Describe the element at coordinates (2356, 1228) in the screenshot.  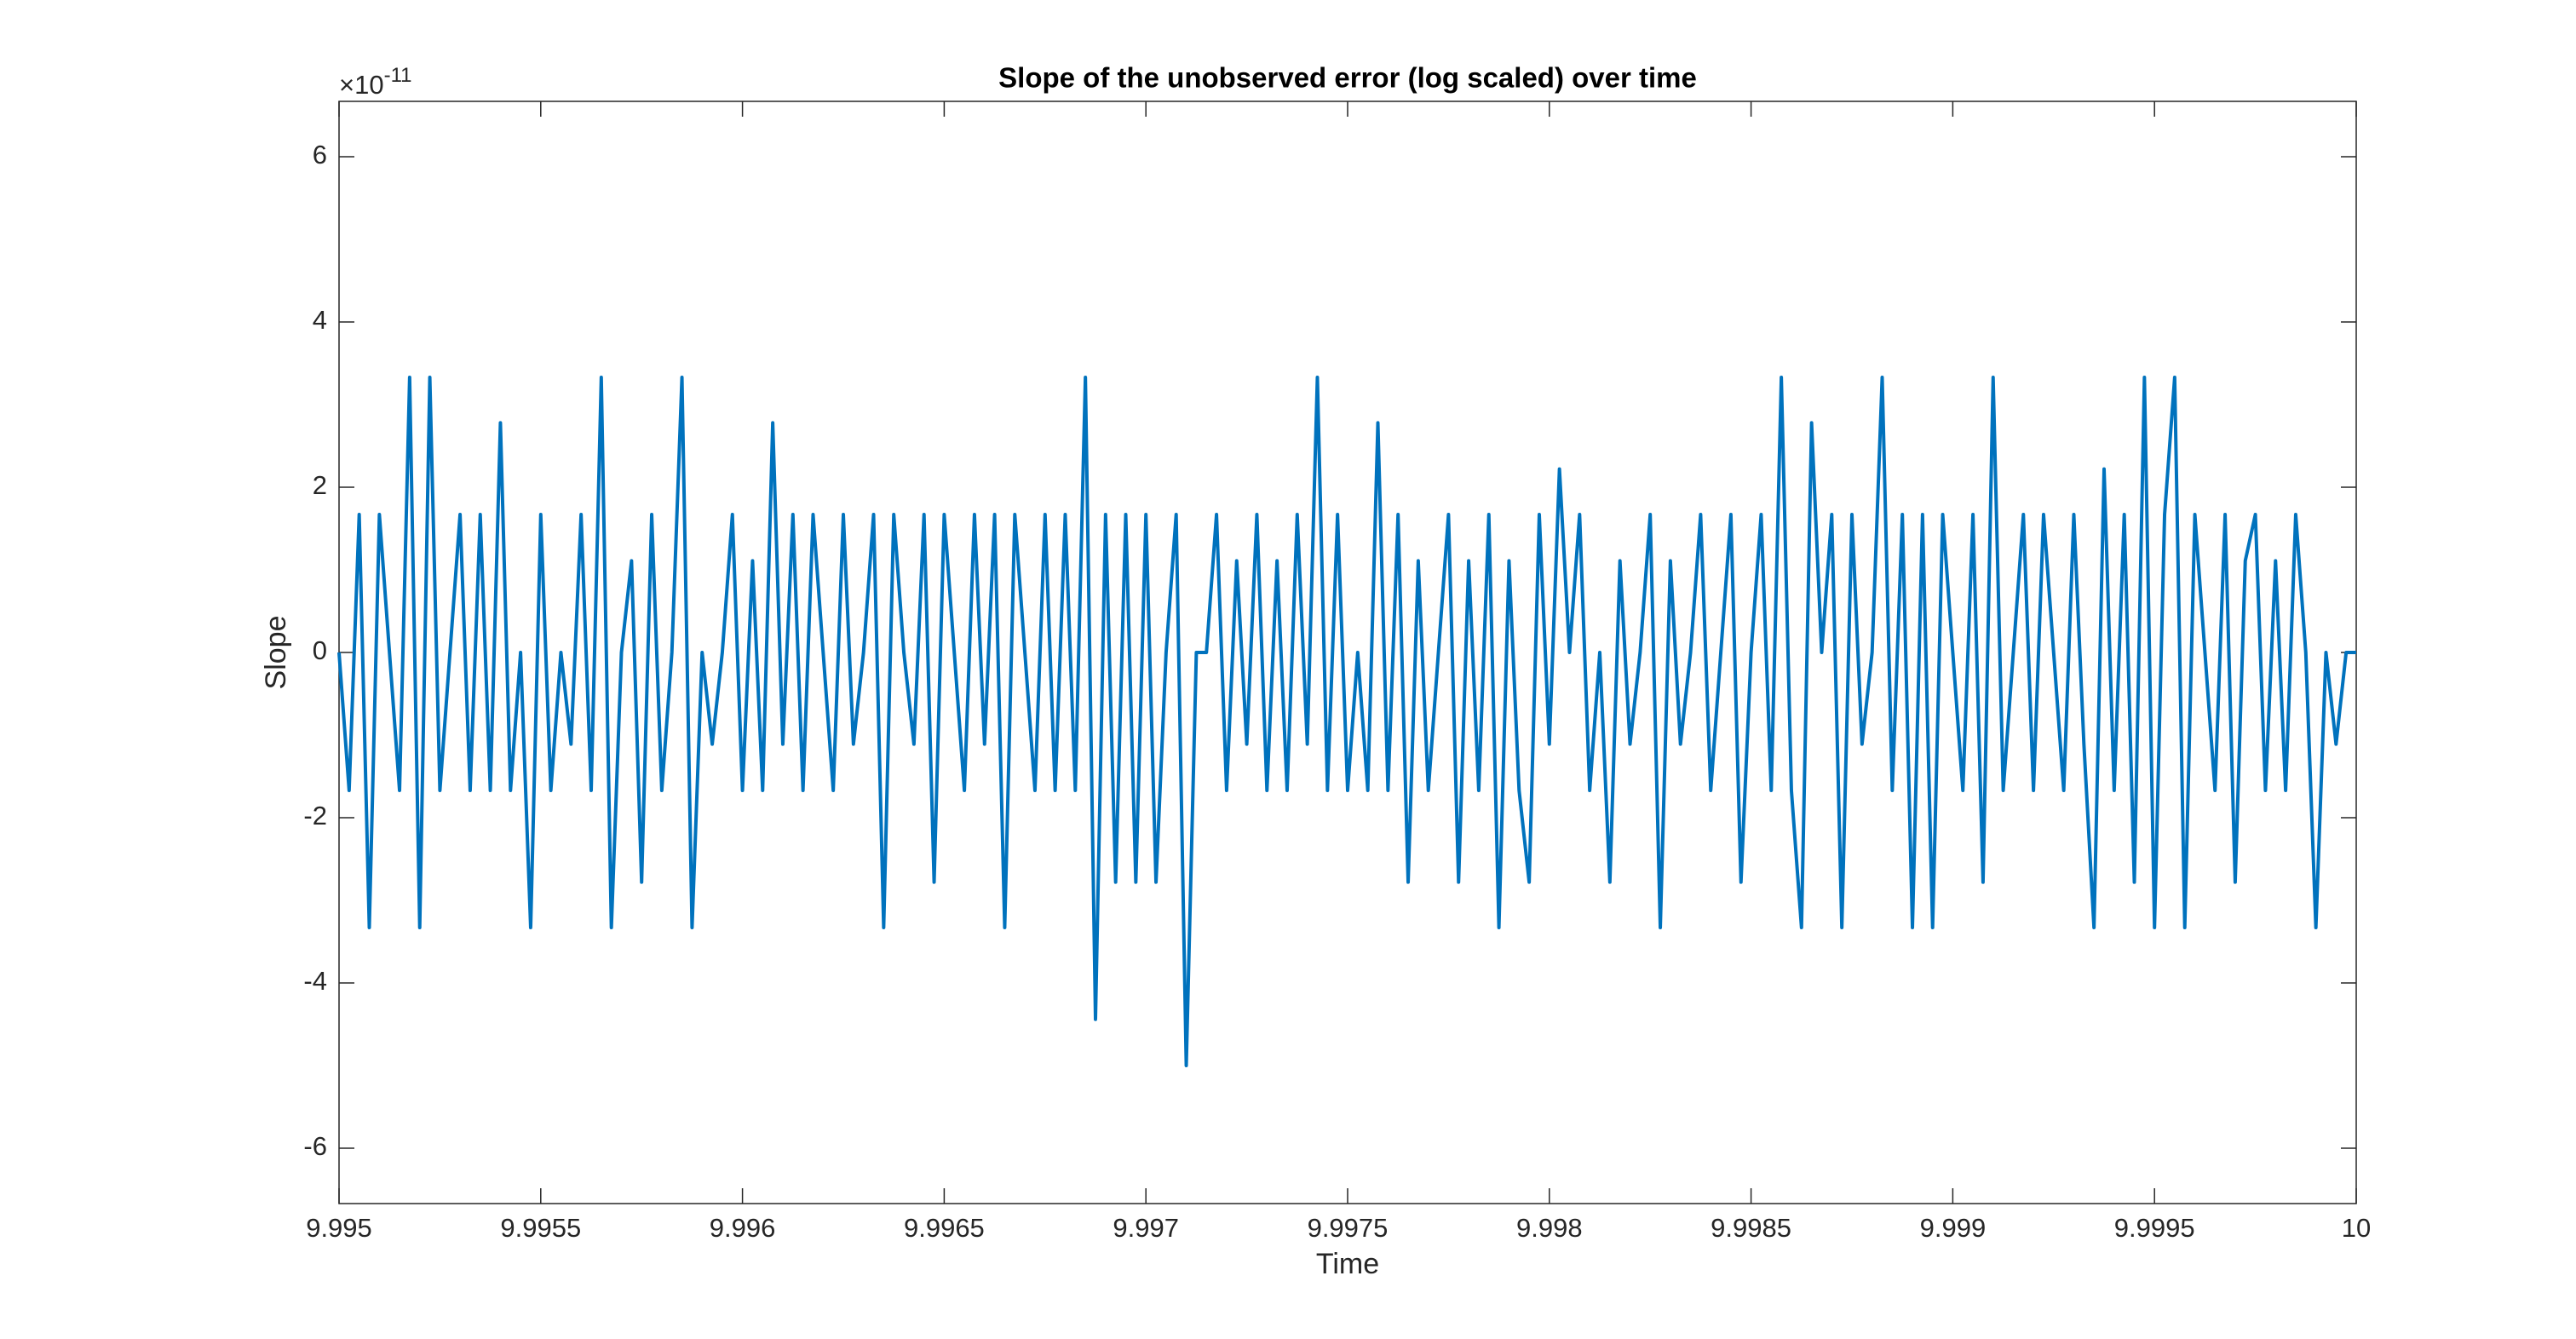
I see `x-tick-label: 10` at that location.